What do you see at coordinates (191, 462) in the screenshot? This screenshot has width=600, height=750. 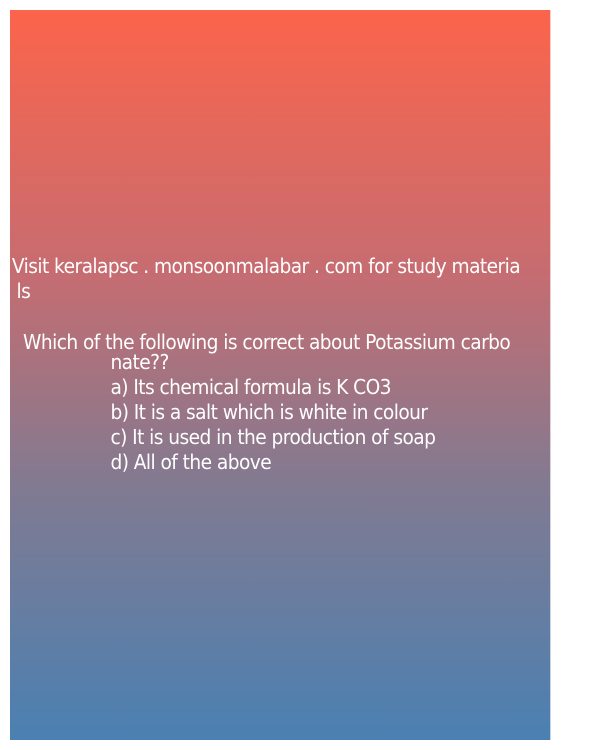 I see `option-d: d) All of the above` at bounding box center [191, 462].